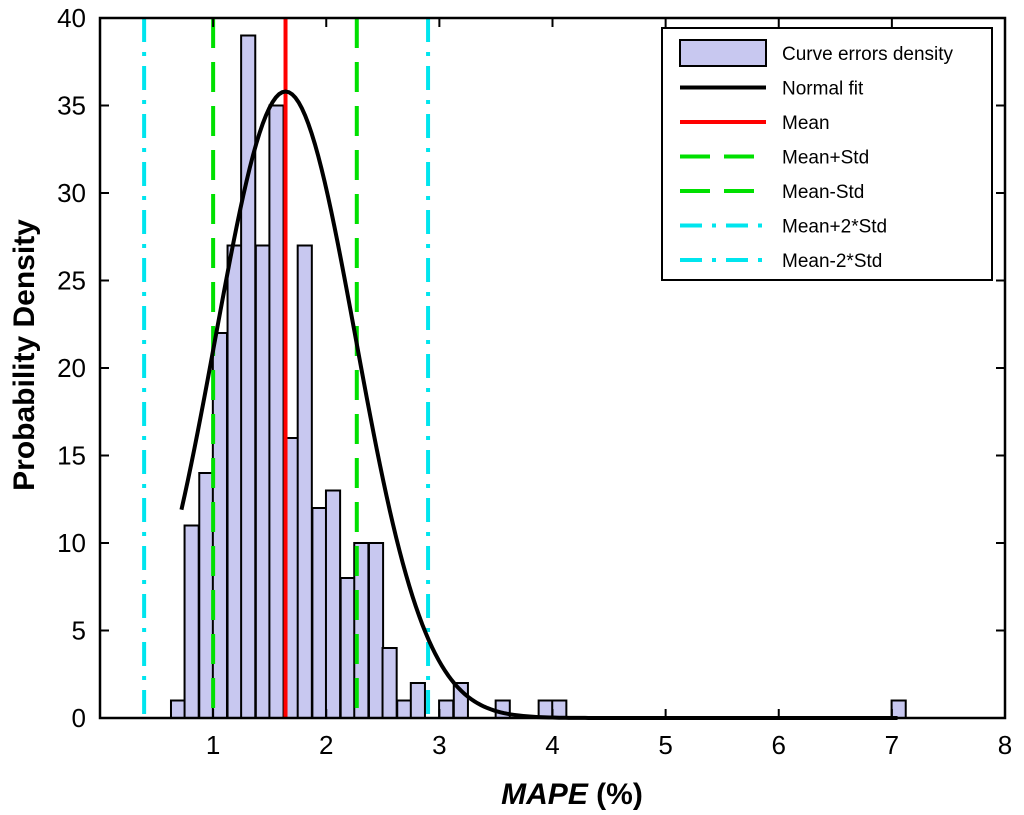 The image size is (1024, 815). Describe the element at coordinates (1005, 745) in the screenshot. I see `x-tick-label: 8` at that location.